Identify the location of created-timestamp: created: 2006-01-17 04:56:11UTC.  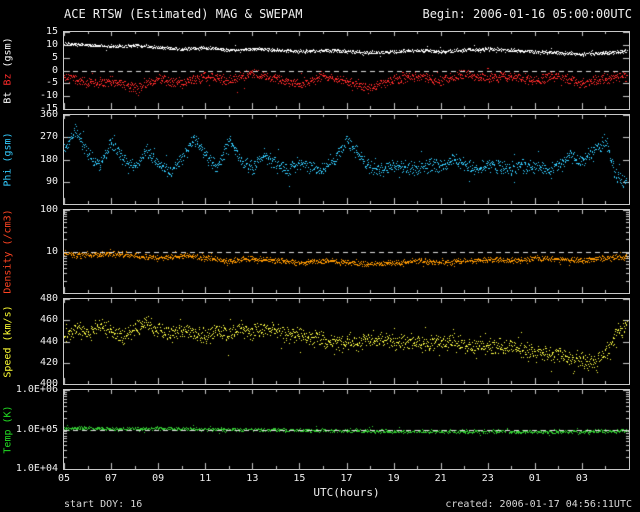
(538, 504).